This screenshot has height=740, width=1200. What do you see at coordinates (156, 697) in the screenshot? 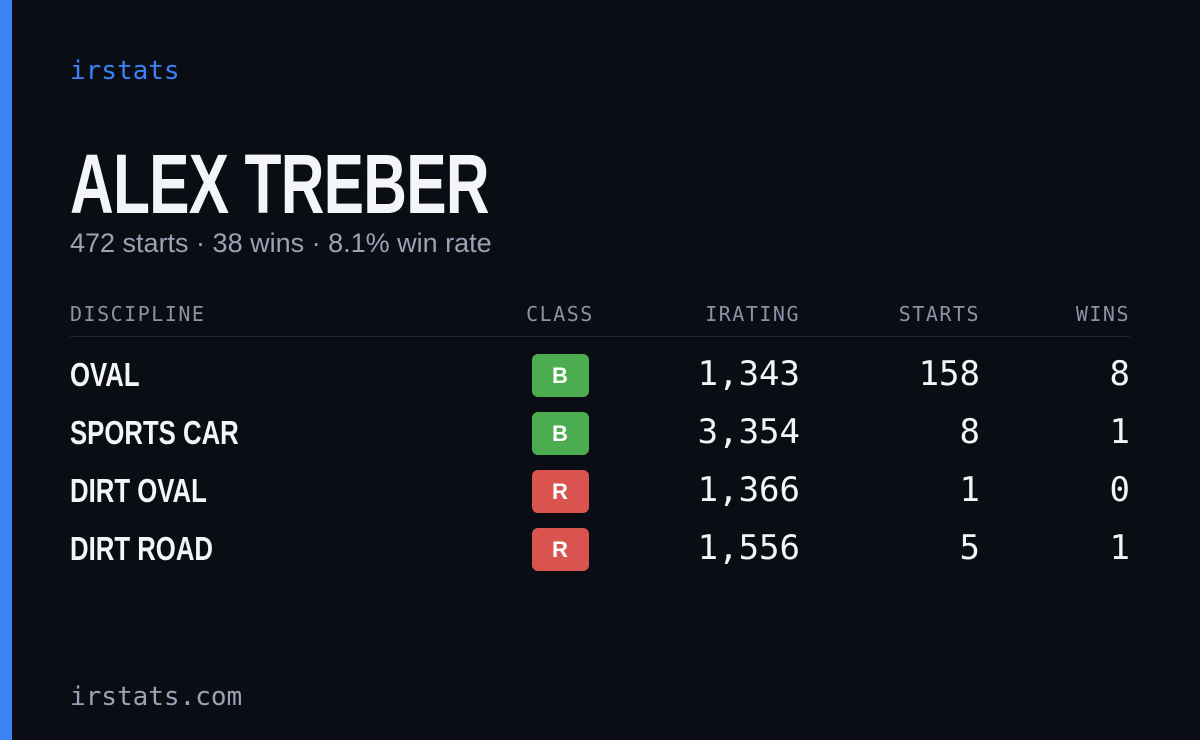
I see `footer: irstats.com` at bounding box center [156, 697].